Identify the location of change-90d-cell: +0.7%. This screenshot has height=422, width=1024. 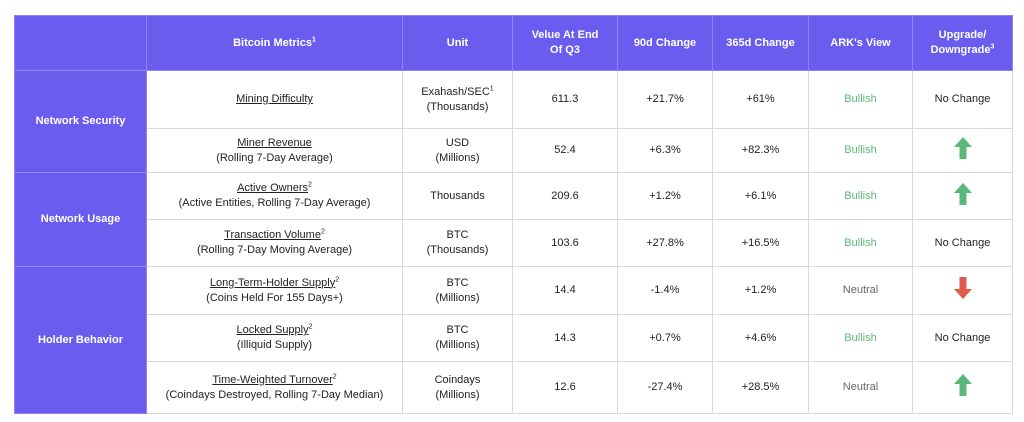
(665, 338).